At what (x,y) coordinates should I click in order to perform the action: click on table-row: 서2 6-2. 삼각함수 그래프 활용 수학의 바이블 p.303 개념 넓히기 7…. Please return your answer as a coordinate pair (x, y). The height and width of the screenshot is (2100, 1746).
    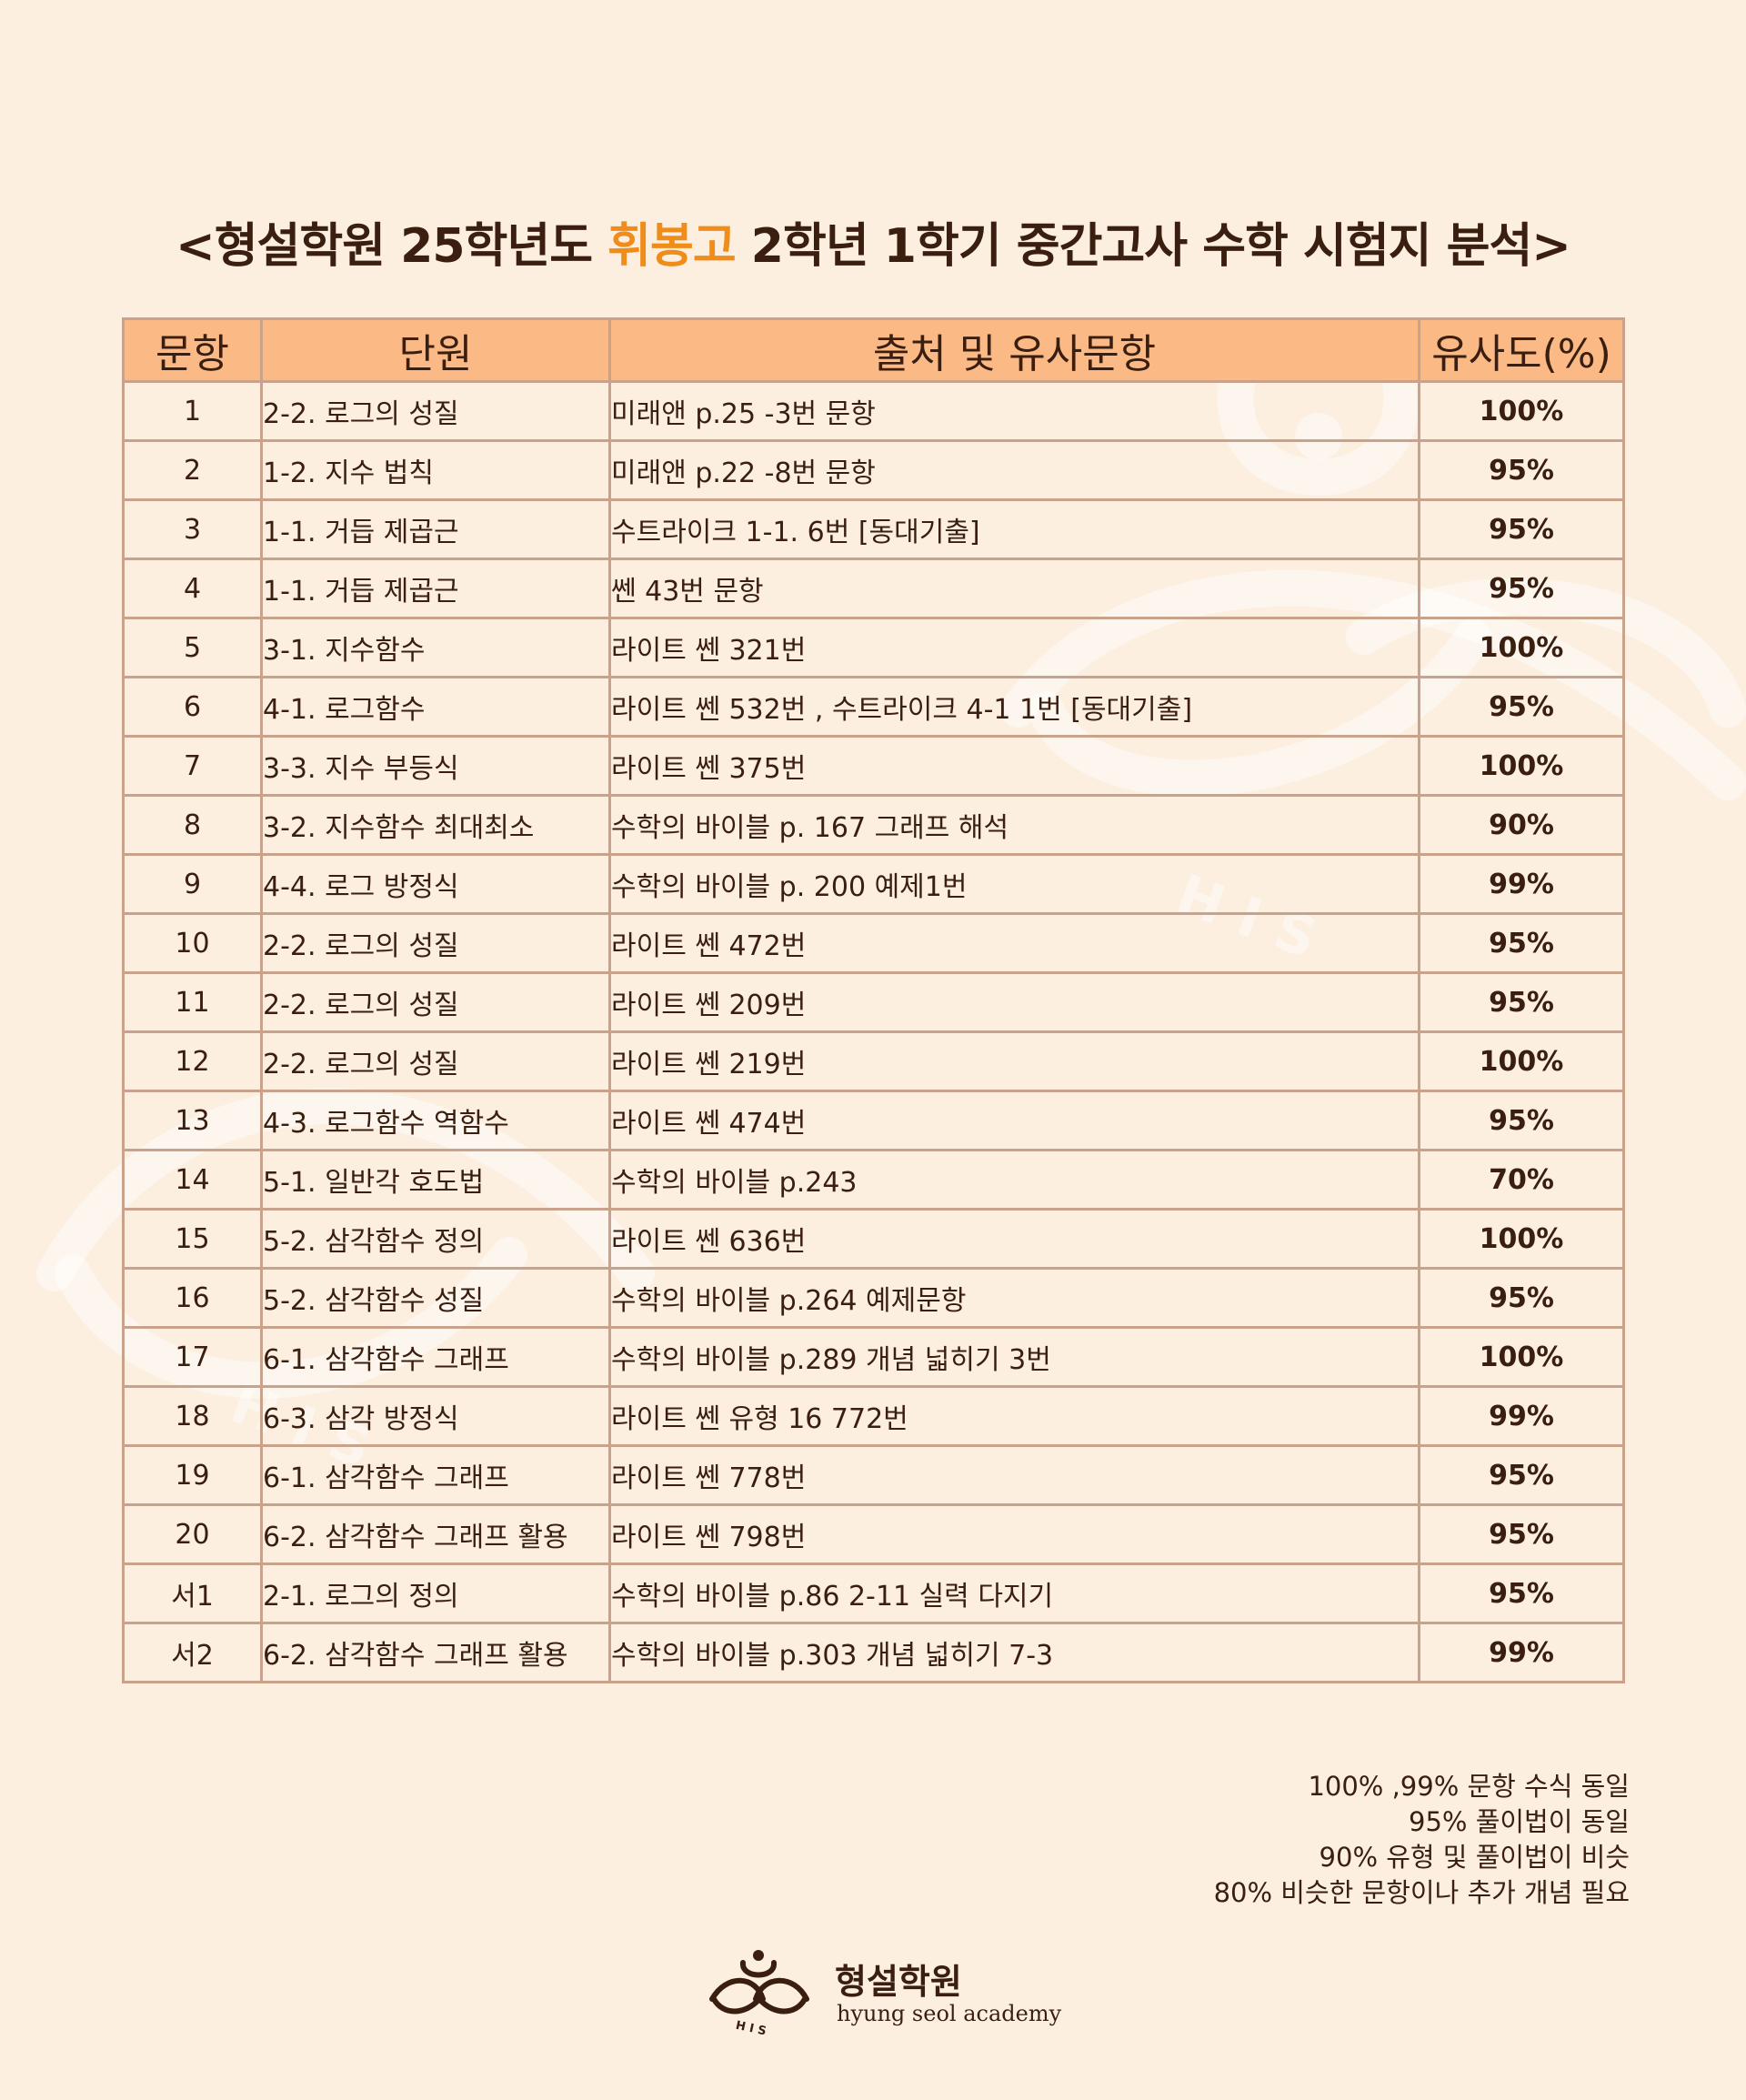
    Looking at the image, I should click on (874, 1652).